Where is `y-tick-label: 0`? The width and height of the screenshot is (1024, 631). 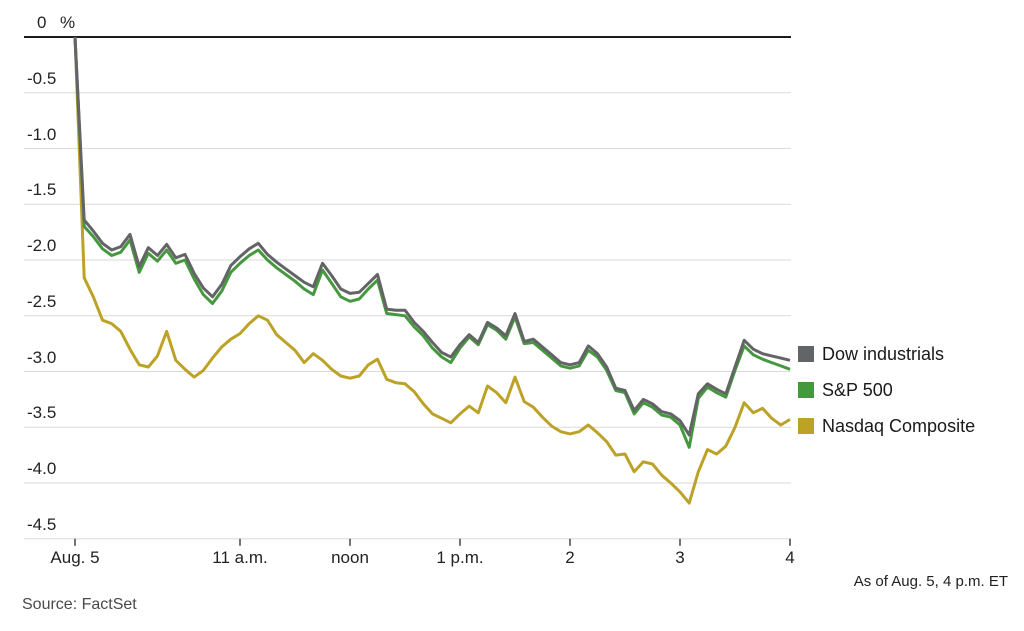 y-tick-label: 0 is located at coordinates (42, 22).